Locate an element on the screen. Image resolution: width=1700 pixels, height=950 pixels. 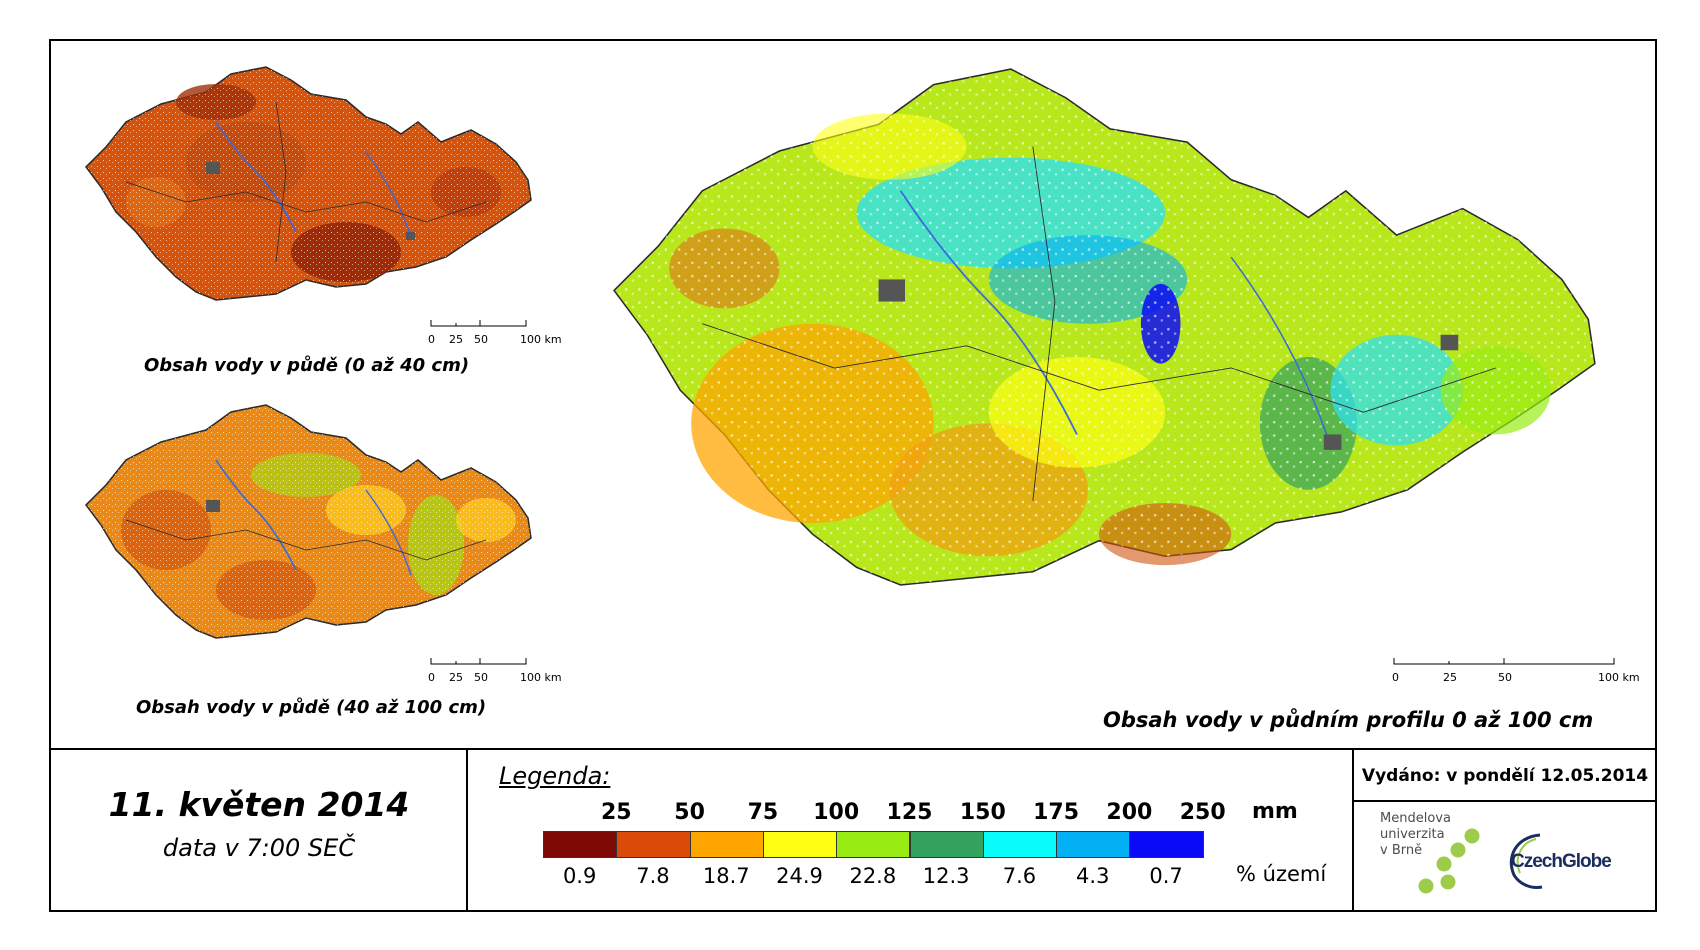
mendel-university-logo: Mendelova univerzita v Brně is located at coordinates (1415, 835).